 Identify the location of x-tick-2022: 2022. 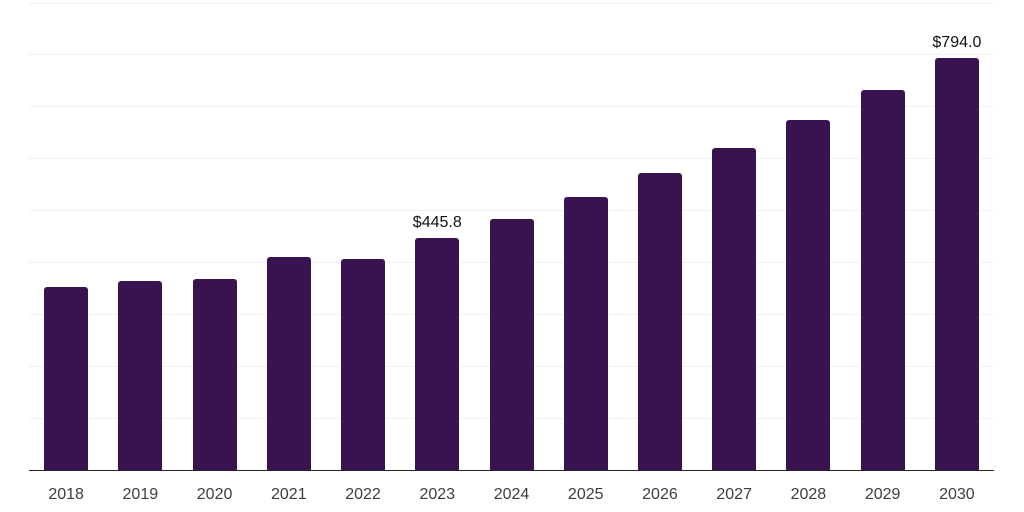
(363, 494).